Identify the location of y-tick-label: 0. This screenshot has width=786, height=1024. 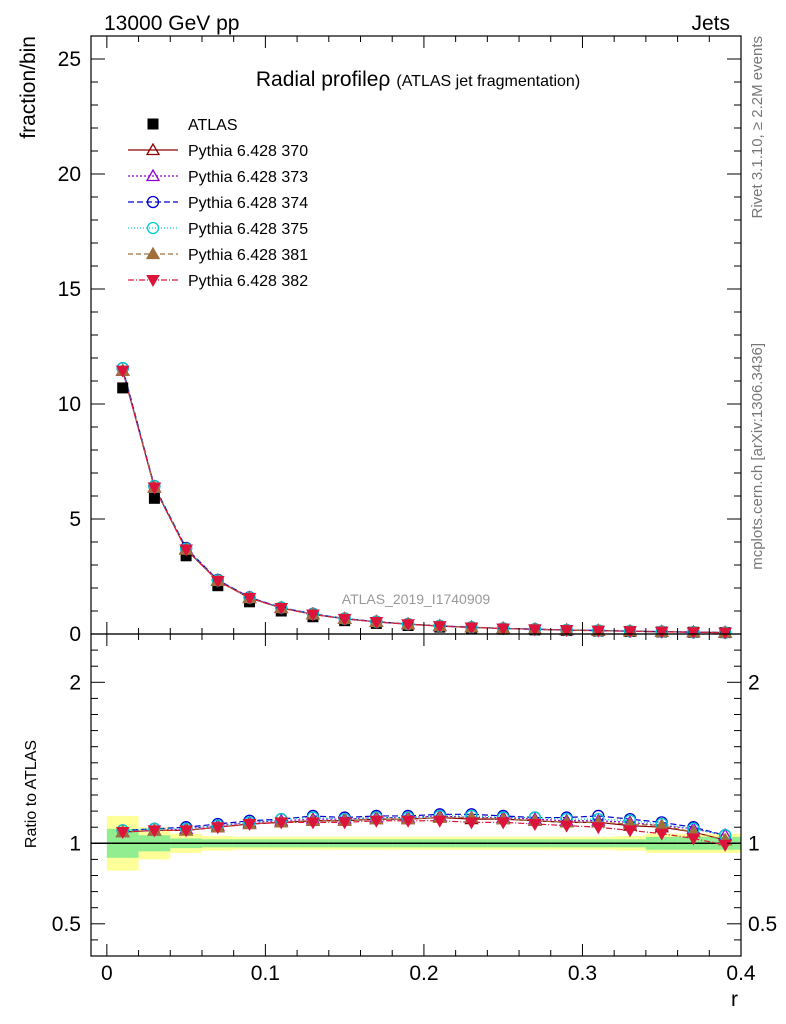
(75, 634).